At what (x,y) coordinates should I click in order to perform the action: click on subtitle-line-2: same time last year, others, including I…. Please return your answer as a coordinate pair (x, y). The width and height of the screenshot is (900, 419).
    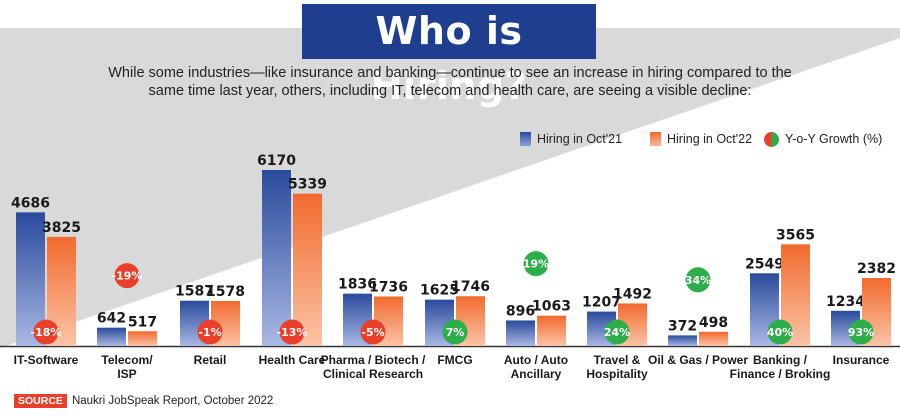
    Looking at the image, I should click on (450, 91).